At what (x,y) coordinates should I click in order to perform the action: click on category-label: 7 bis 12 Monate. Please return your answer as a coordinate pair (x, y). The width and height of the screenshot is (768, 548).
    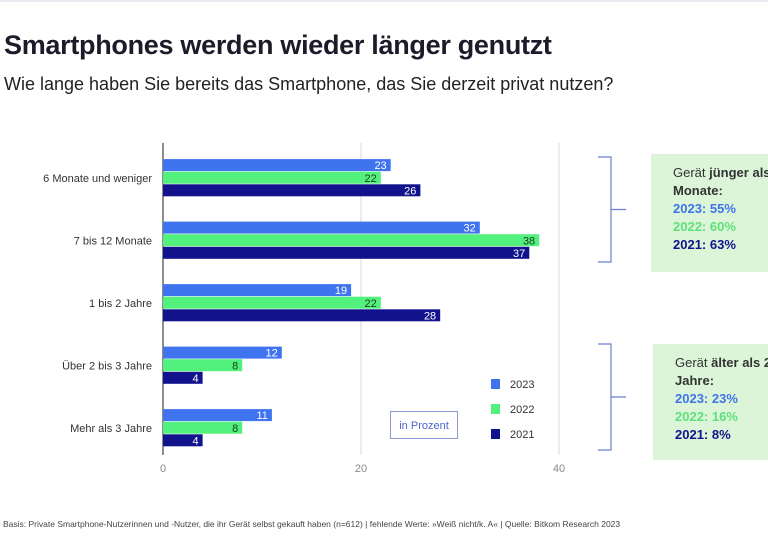
    Looking at the image, I should click on (113, 242).